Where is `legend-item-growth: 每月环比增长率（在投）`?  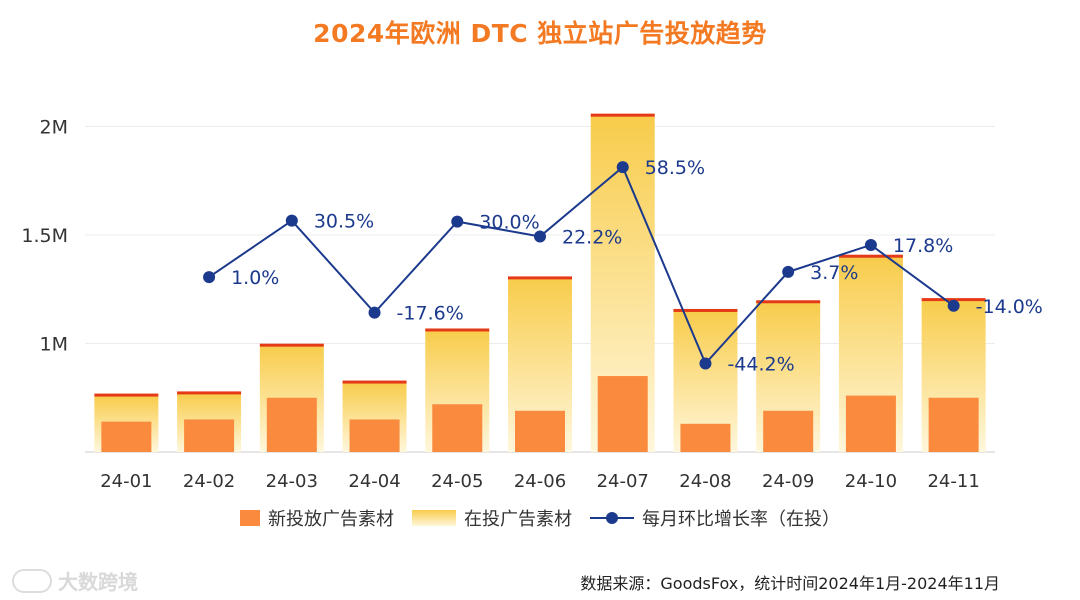 legend-item-growth: 每月环比增长率（在投） is located at coordinates (715, 518).